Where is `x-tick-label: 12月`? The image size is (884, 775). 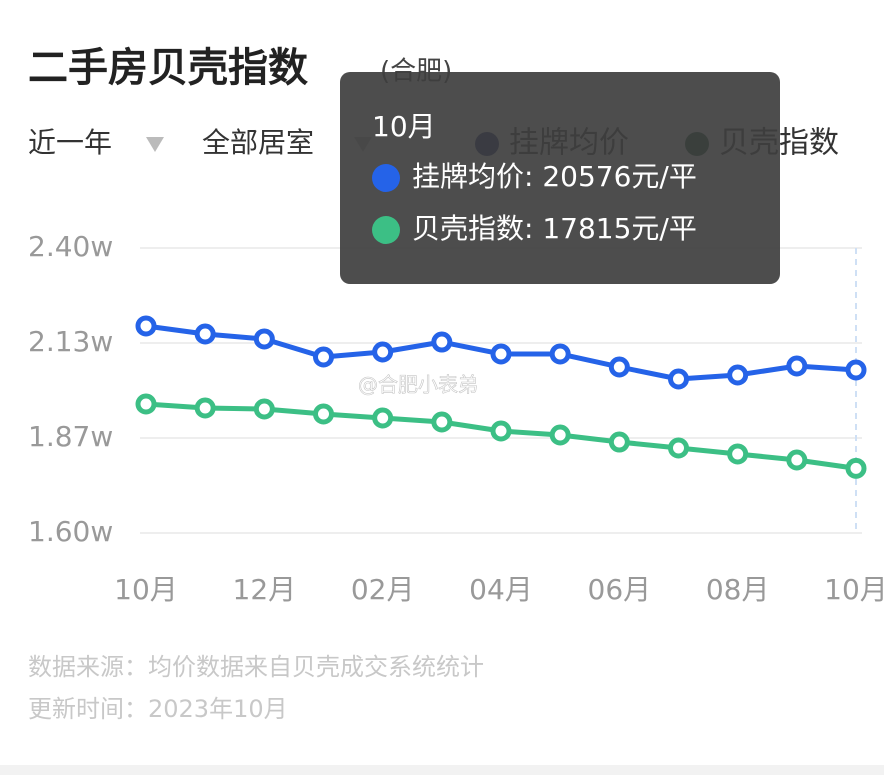
x-tick-label: 12月 is located at coordinates (265, 589).